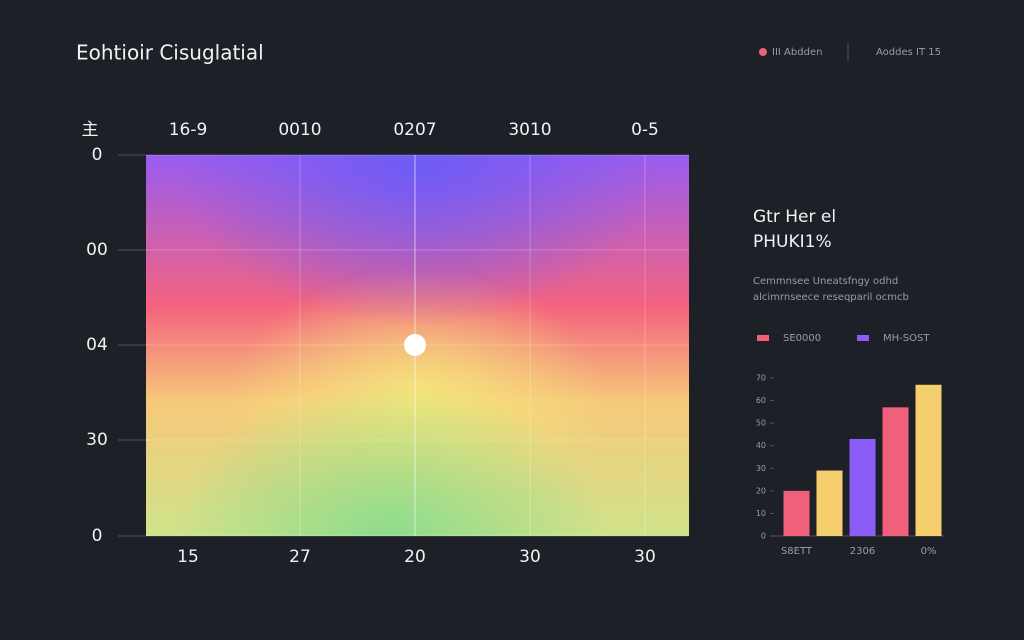 The height and width of the screenshot is (640, 1024). What do you see at coordinates (763, 536) in the screenshot?
I see `y-tick-label: 0` at bounding box center [763, 536].